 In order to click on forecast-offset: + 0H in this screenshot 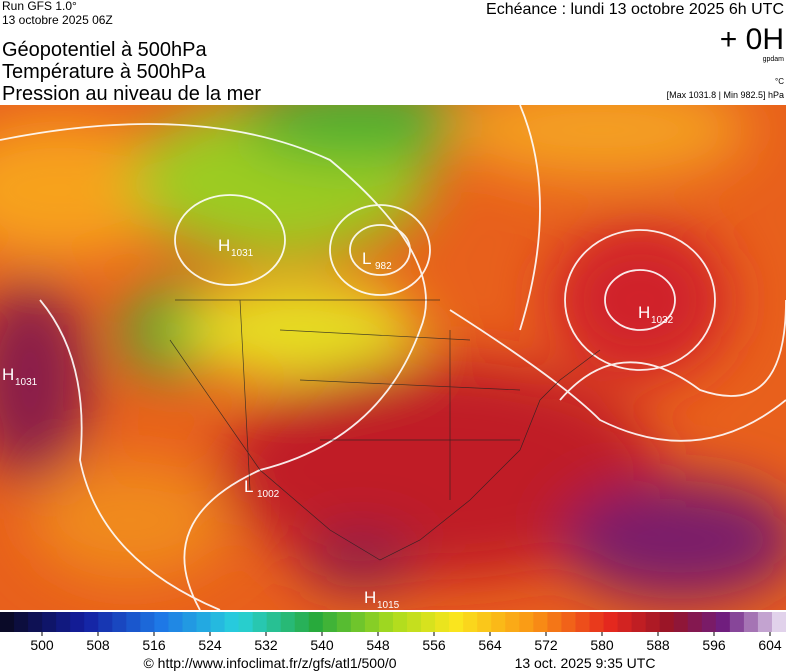, I will do `click(752, 39)`.